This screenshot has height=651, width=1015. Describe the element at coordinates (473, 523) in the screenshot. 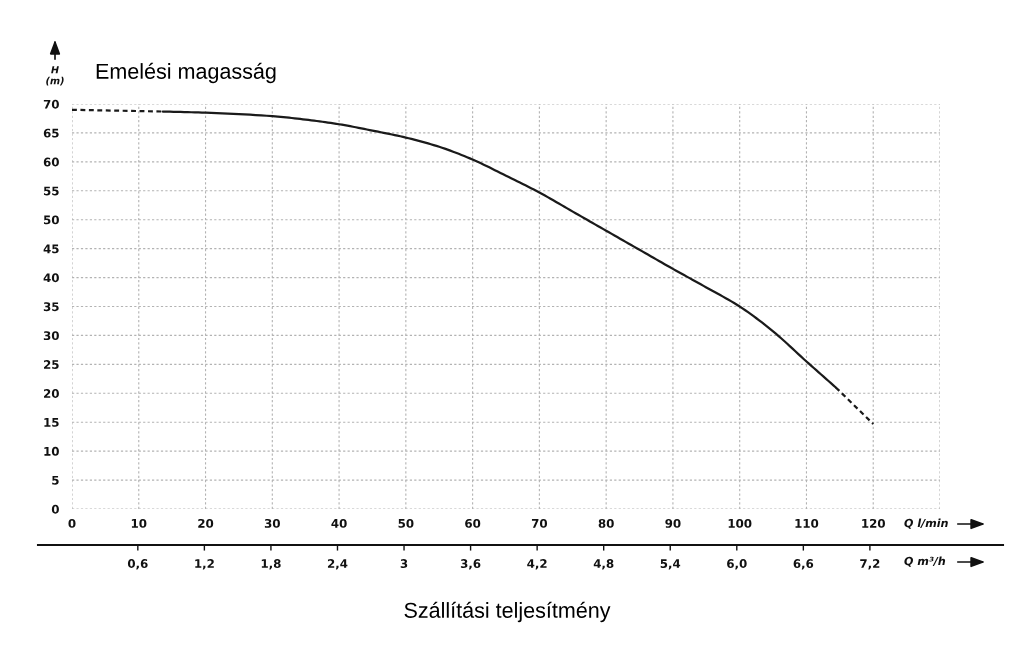

I see `x-tick-label: 60` at that location.